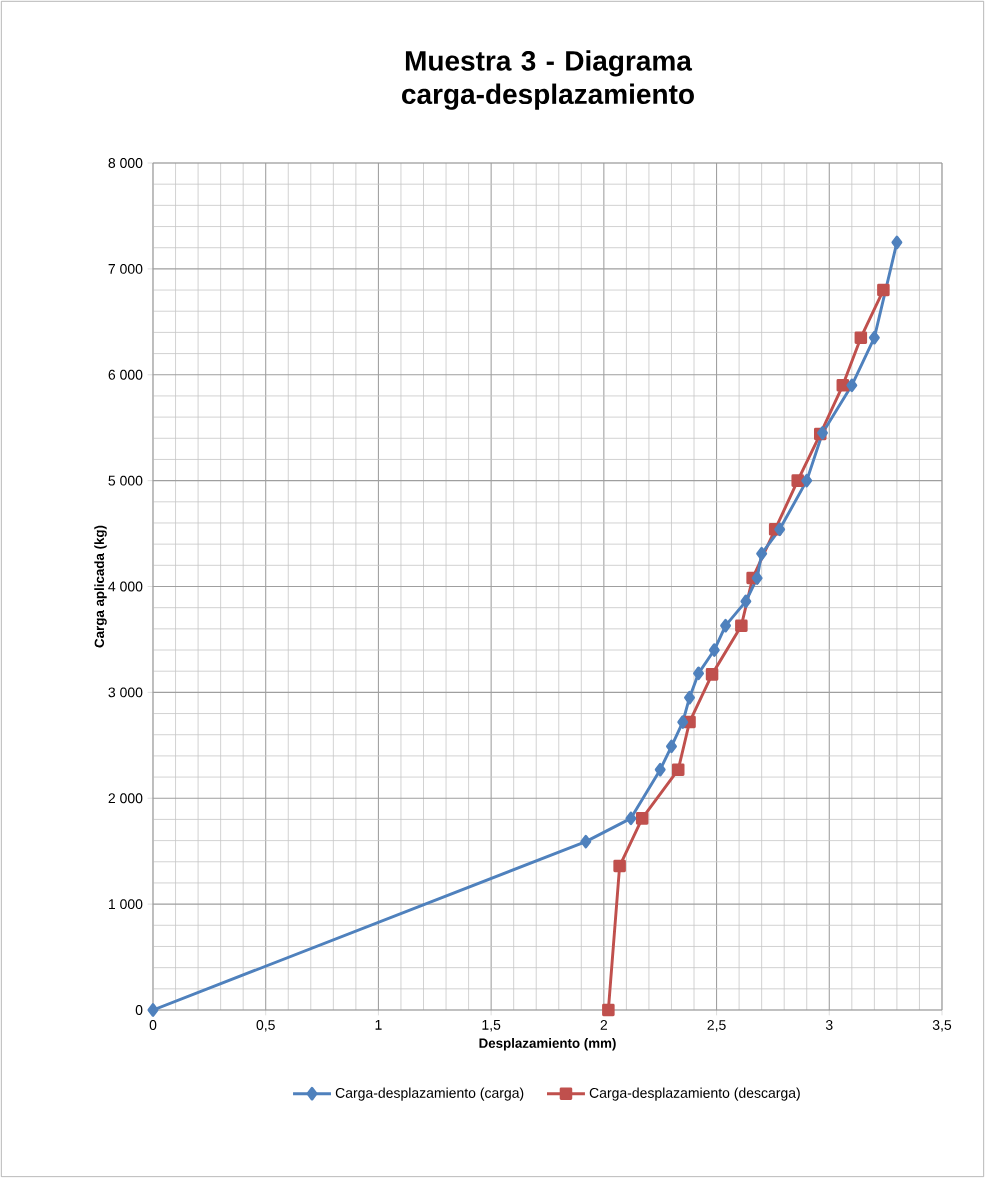 Image resolution: width=985 pixels, height=1178 pixels. Describe the element at coordinates (604, 1025) in the screenshot. I see `x-tick-label: 2` at that location.